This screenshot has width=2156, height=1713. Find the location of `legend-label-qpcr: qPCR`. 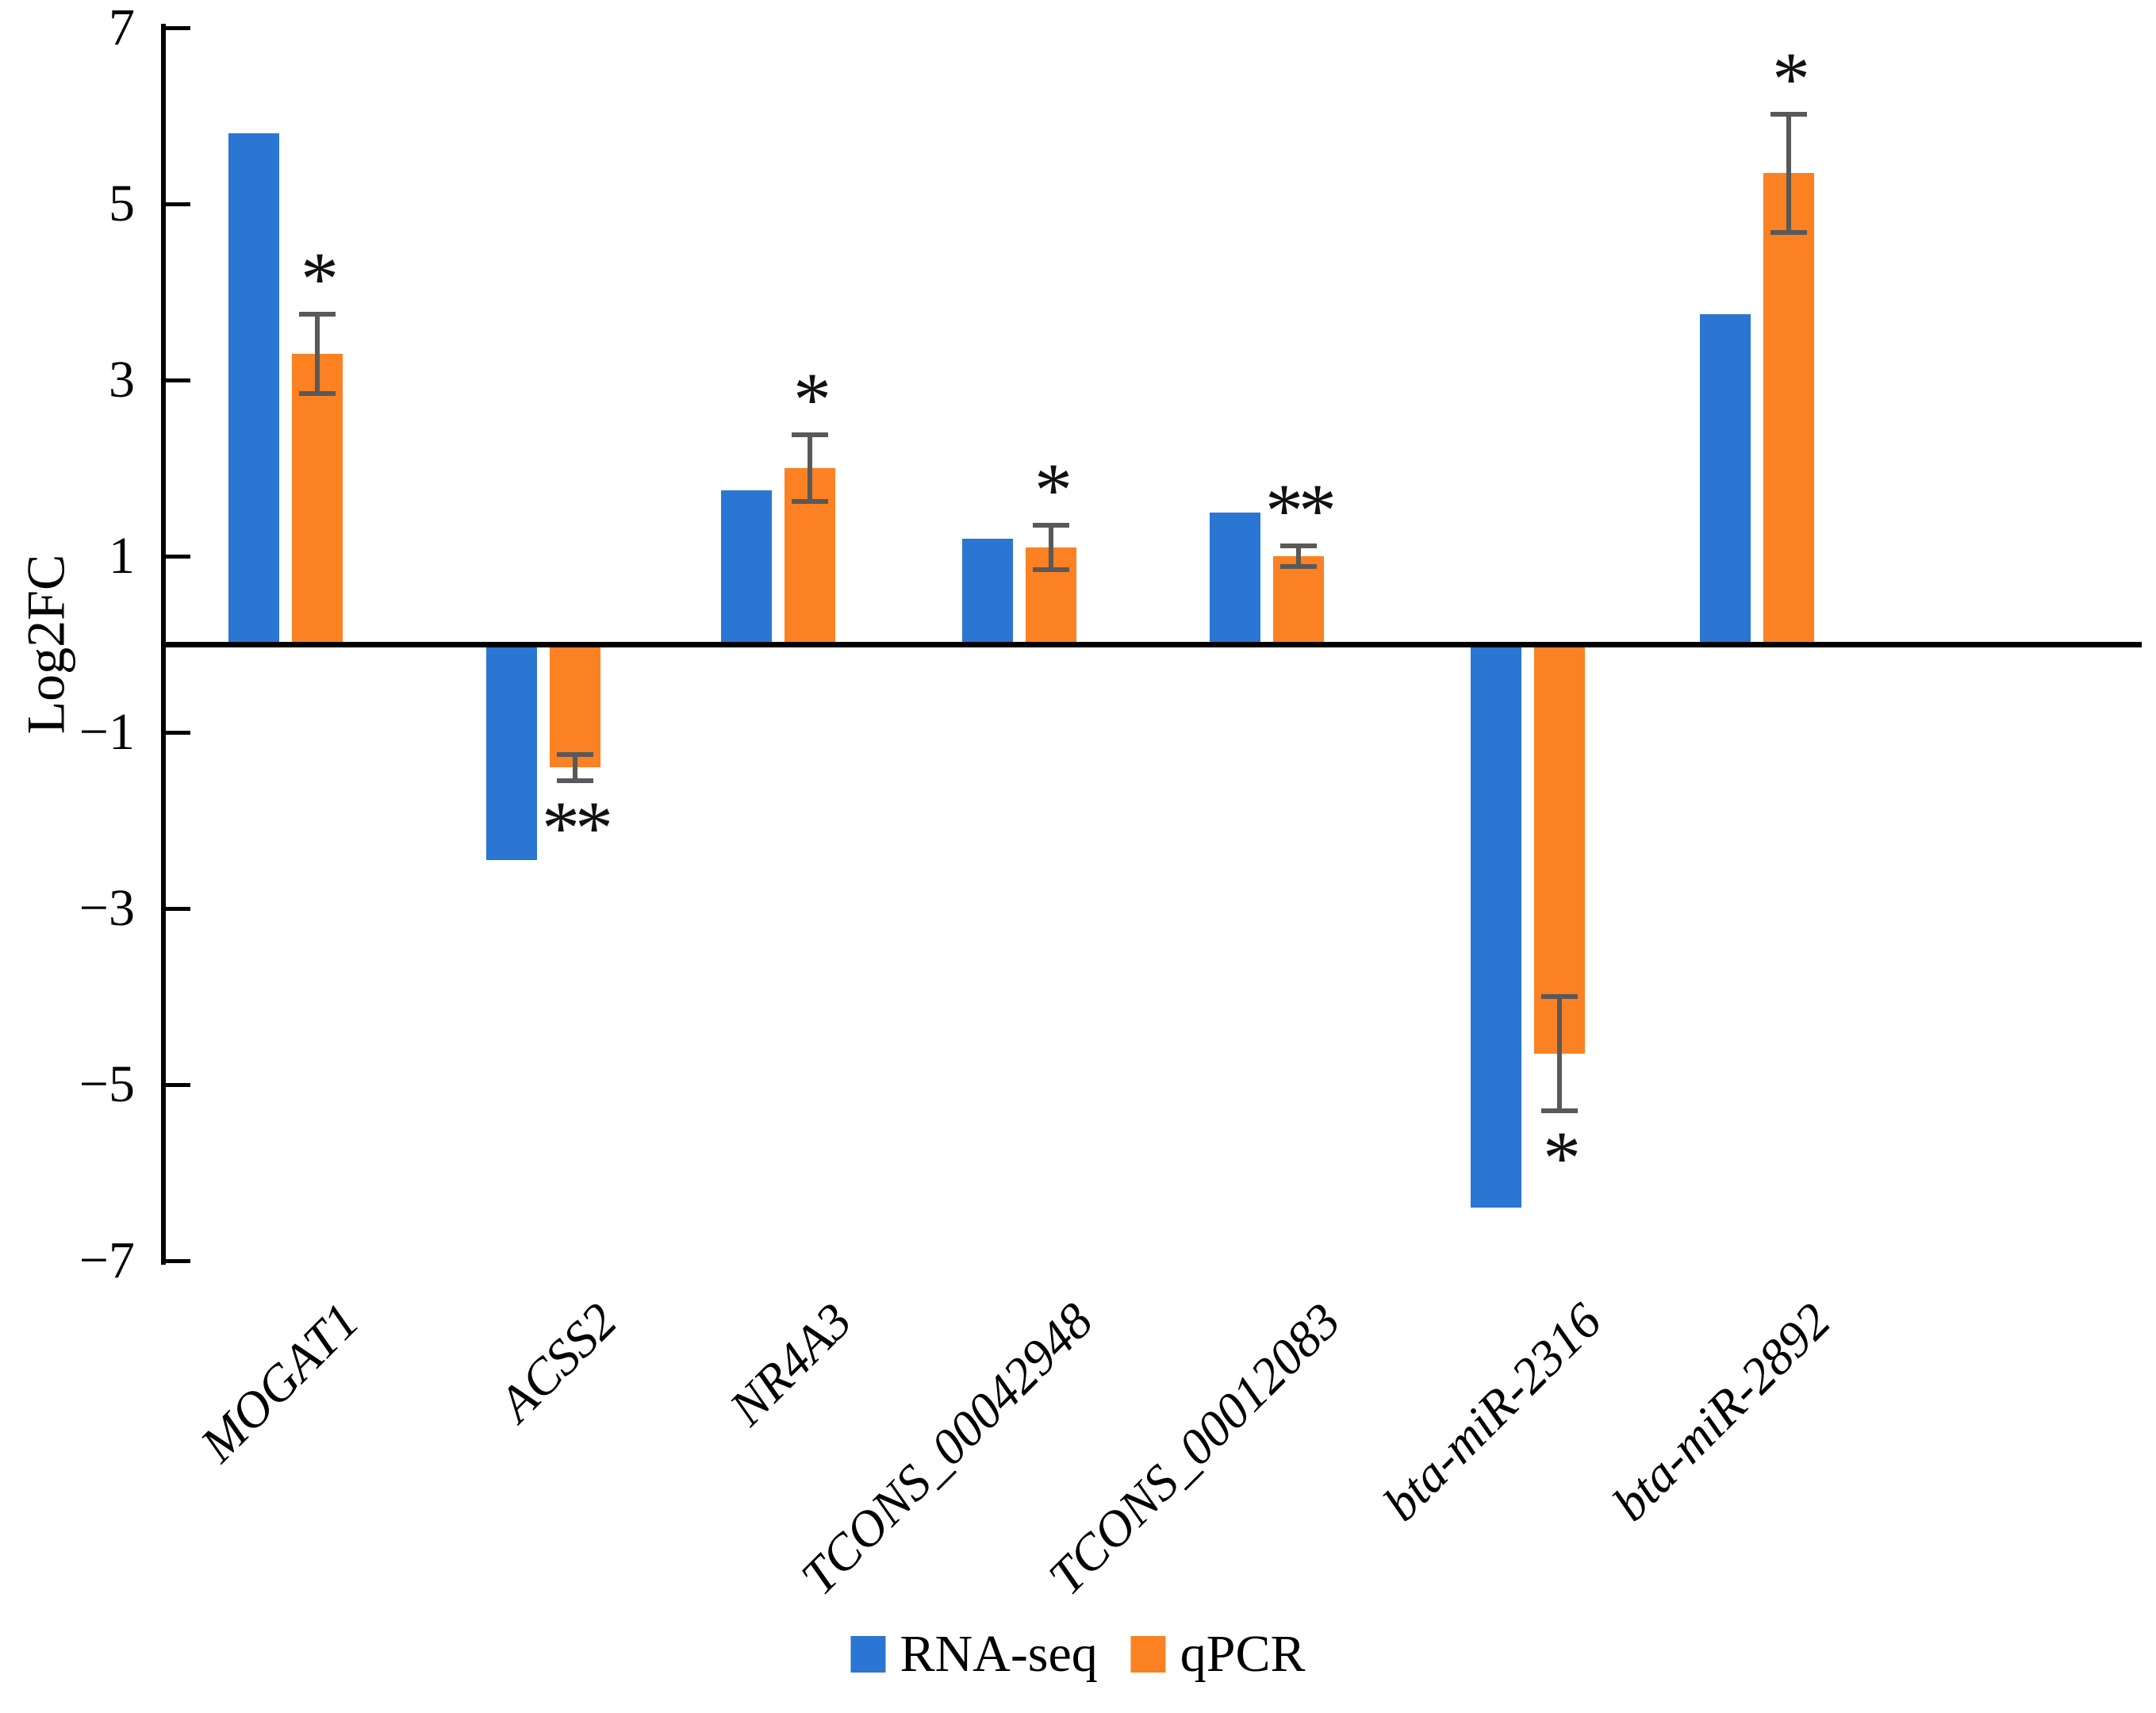

legend-label-qpcr: qPCR is located at coordinates (1243, 1654).